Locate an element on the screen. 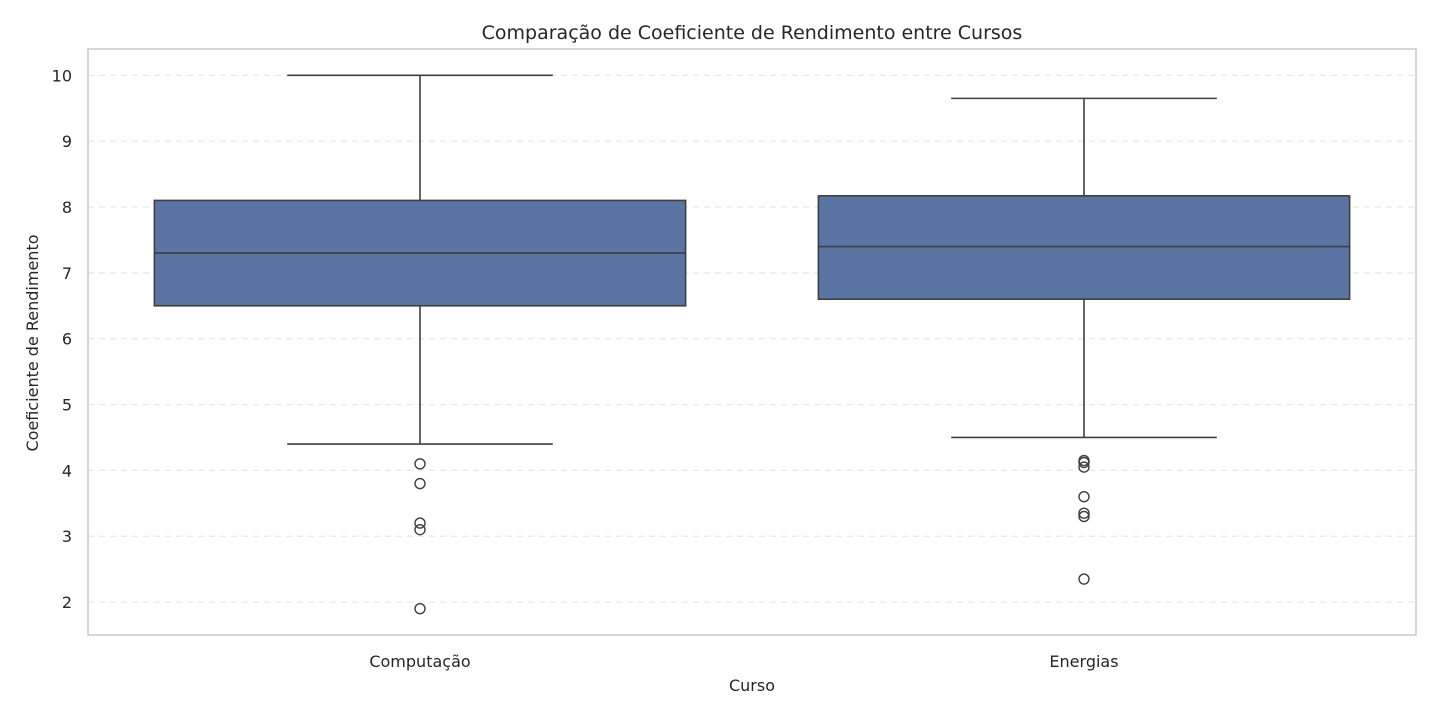  y-tick-label: 9 is located at coordinates (67, 141).